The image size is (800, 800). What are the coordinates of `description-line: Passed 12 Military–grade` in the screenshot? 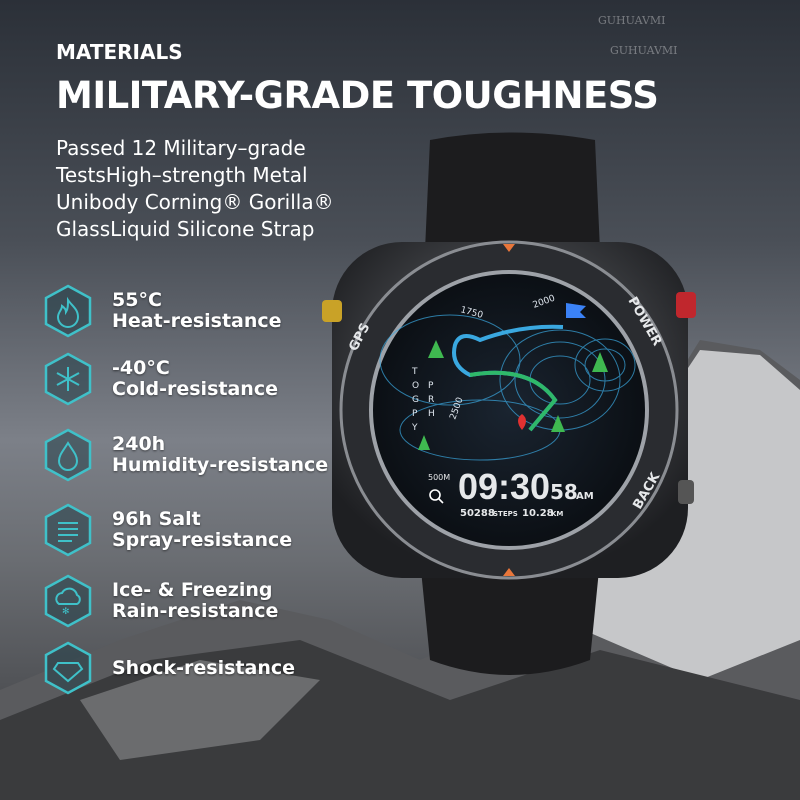 It's located at (181, 148).